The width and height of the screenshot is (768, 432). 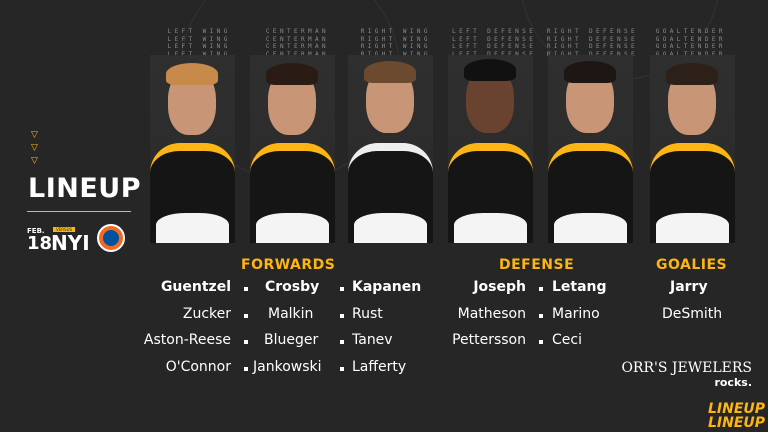 I want to click on player-name: Kapanen, so click(x=387, y=287).